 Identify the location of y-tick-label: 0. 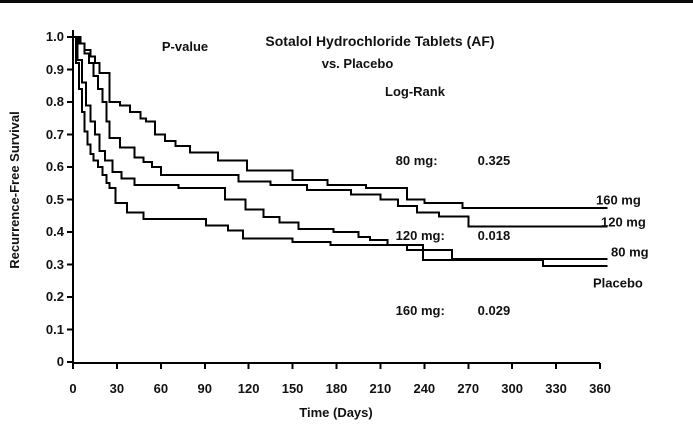
(60, 361).